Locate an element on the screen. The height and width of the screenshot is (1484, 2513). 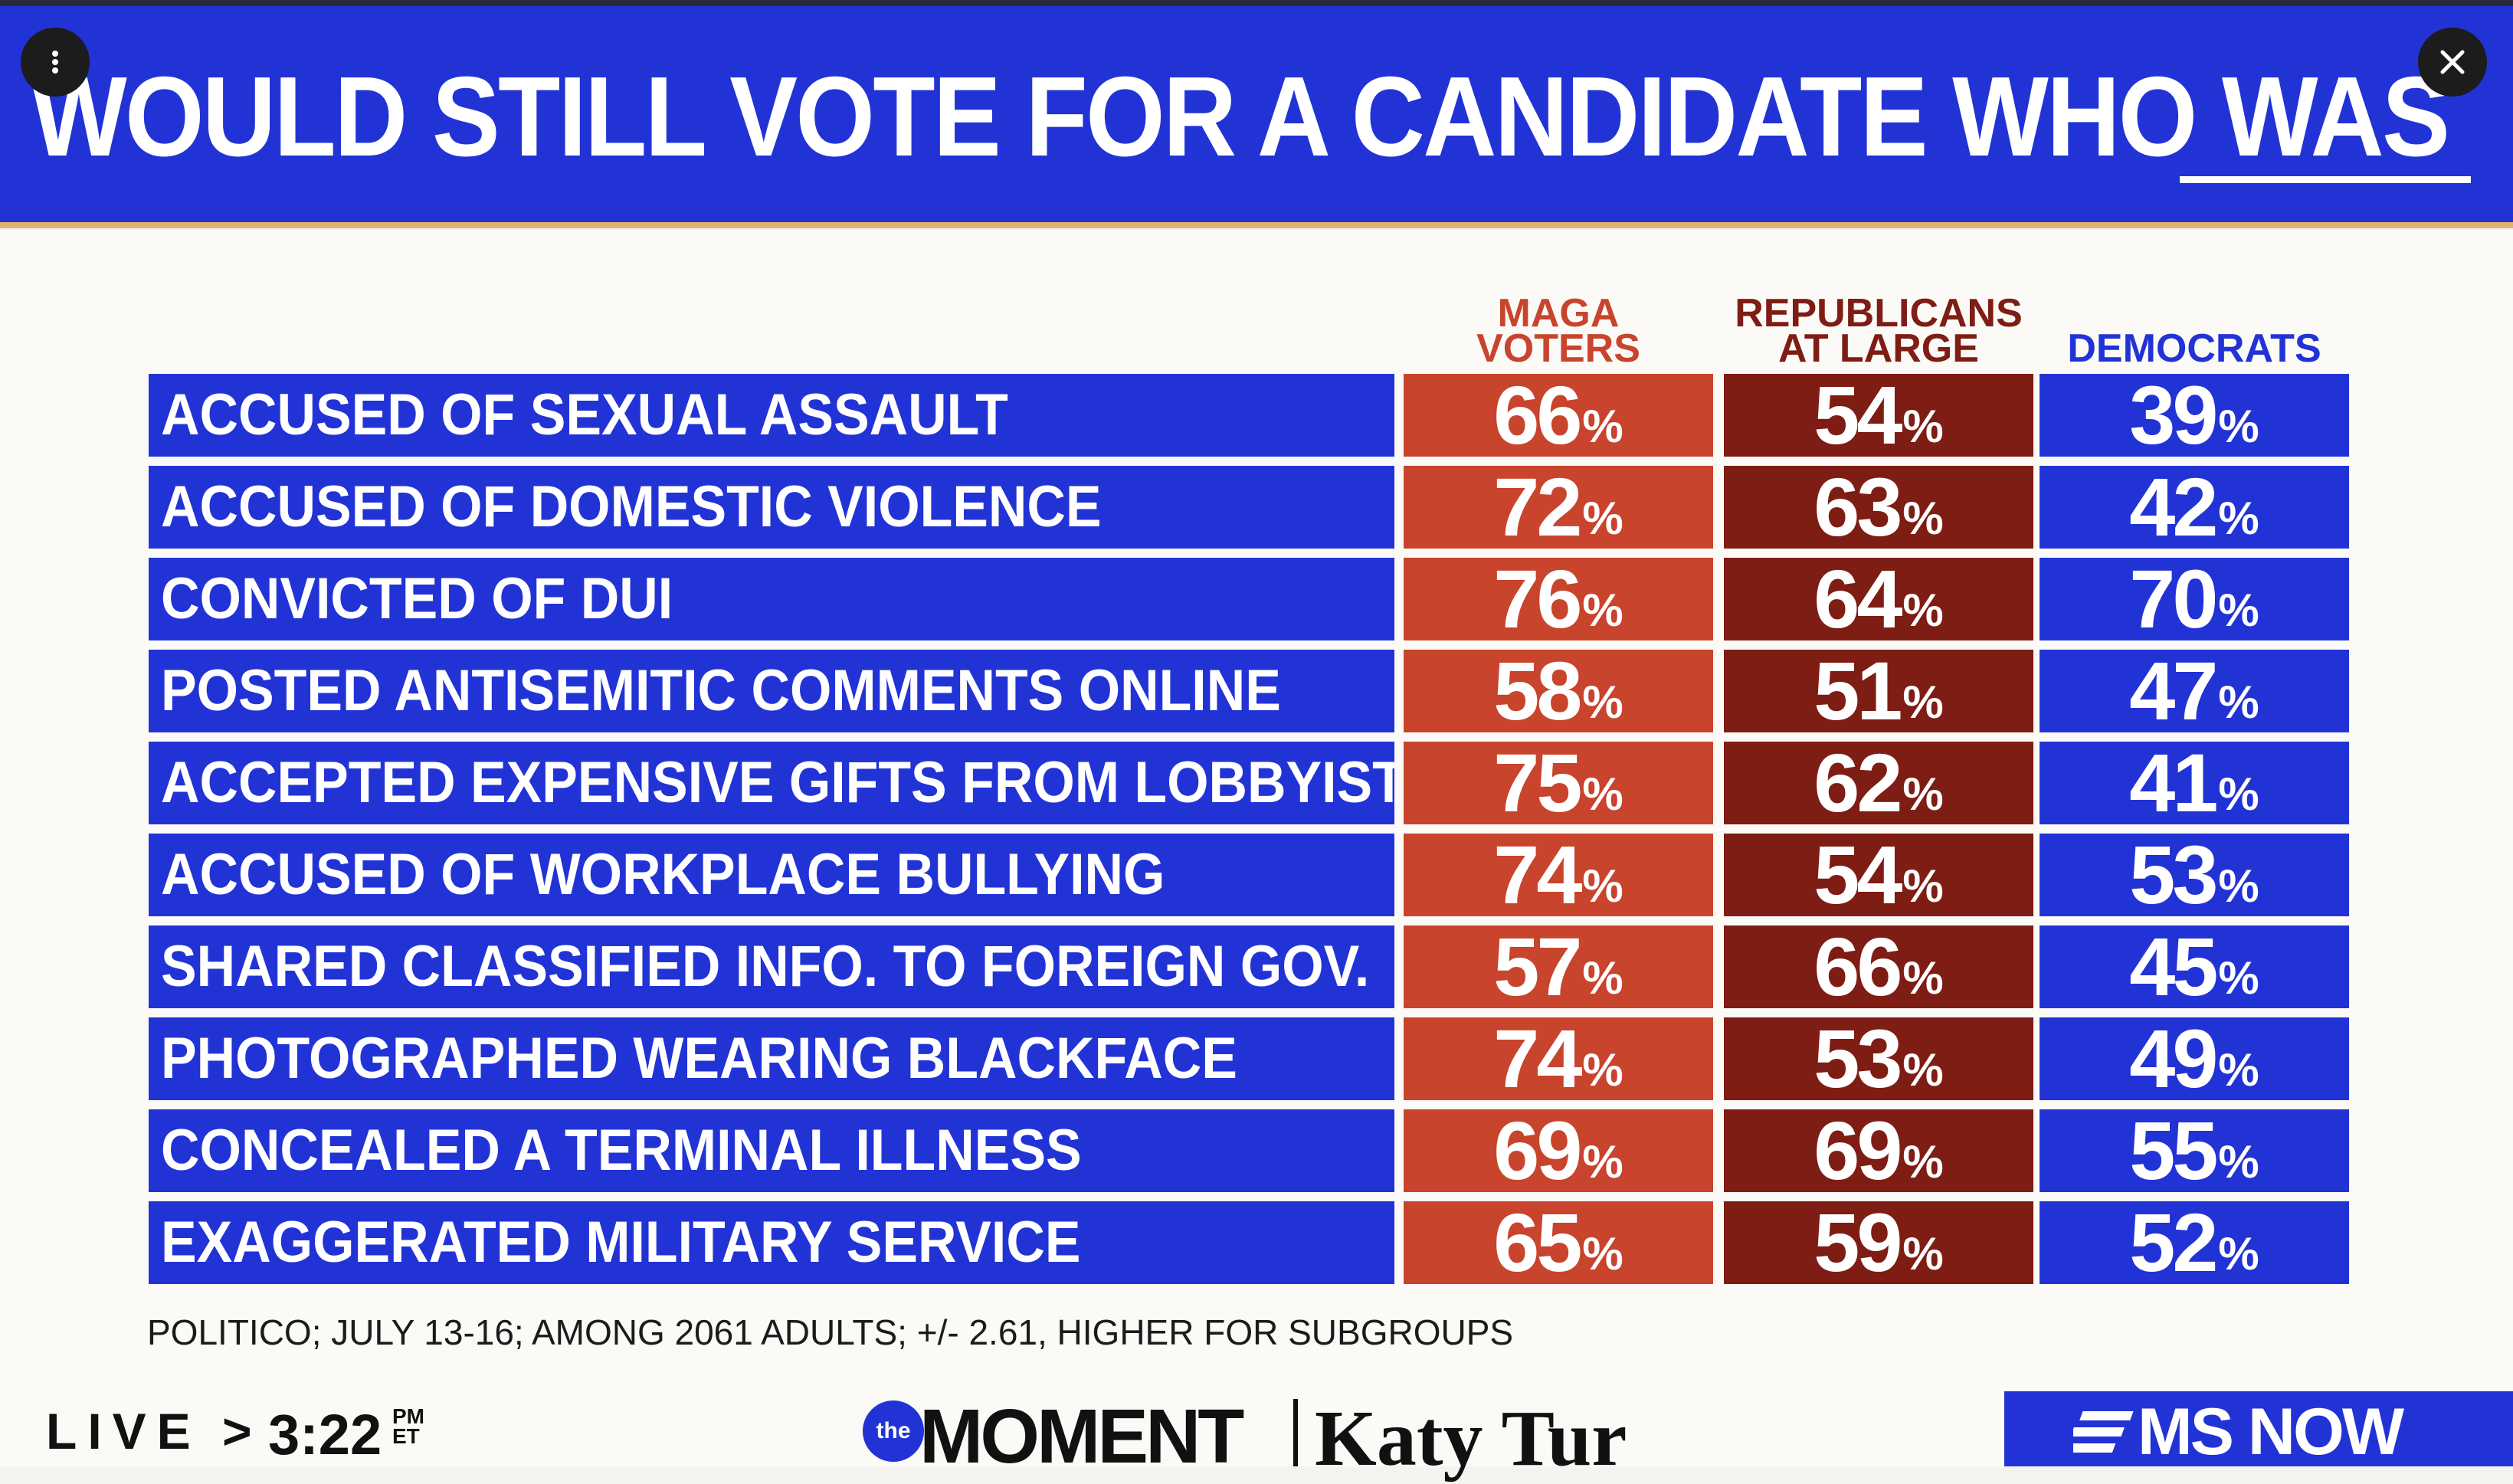
value-cell: 65% is located at coordinates (1558, 1242).